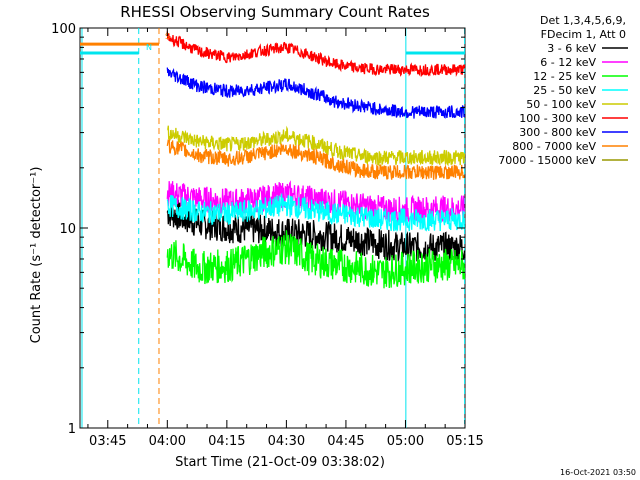 This screenshot has height=480, width=640. I want to click on generation-date: 16-Oct-2021 03:50, so click(598, 472).